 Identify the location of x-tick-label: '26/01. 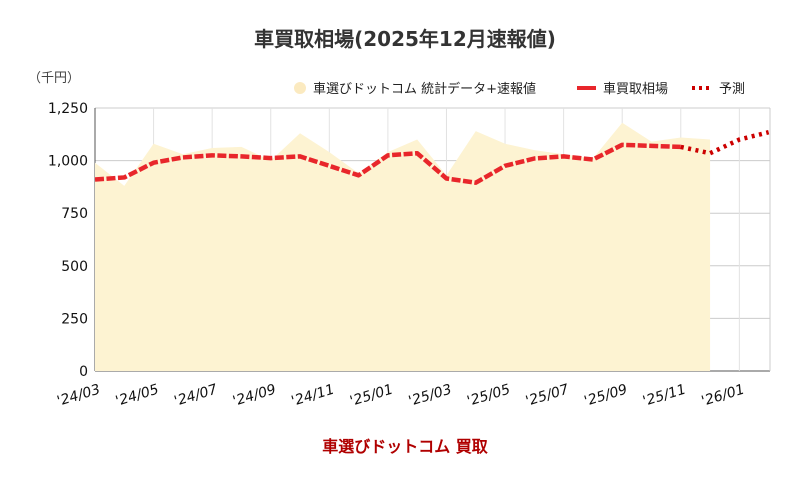
(723, 396).